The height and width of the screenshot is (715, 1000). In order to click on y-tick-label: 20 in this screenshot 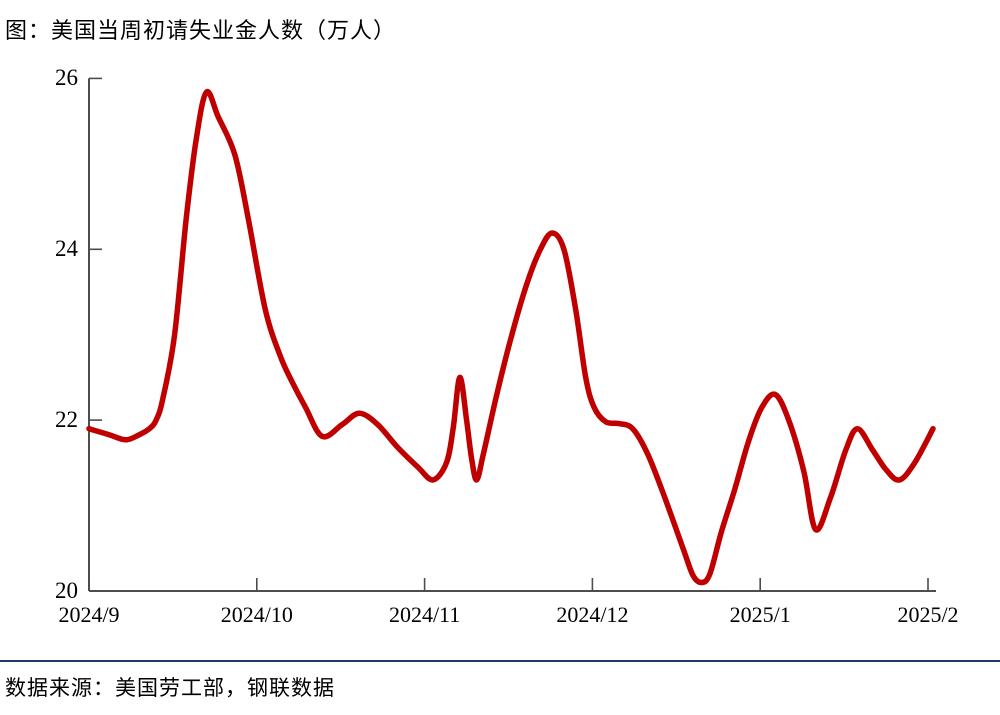, I will do `click(66, 590)`.